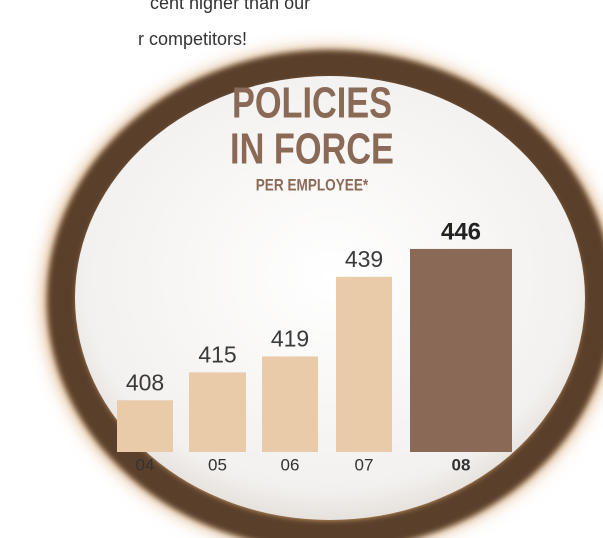 The image size is (603, 538). What do you see at coordinates (192, 39) in the screenshot?
I see `annotation: r competitors!` at bounding box center [192, 39].